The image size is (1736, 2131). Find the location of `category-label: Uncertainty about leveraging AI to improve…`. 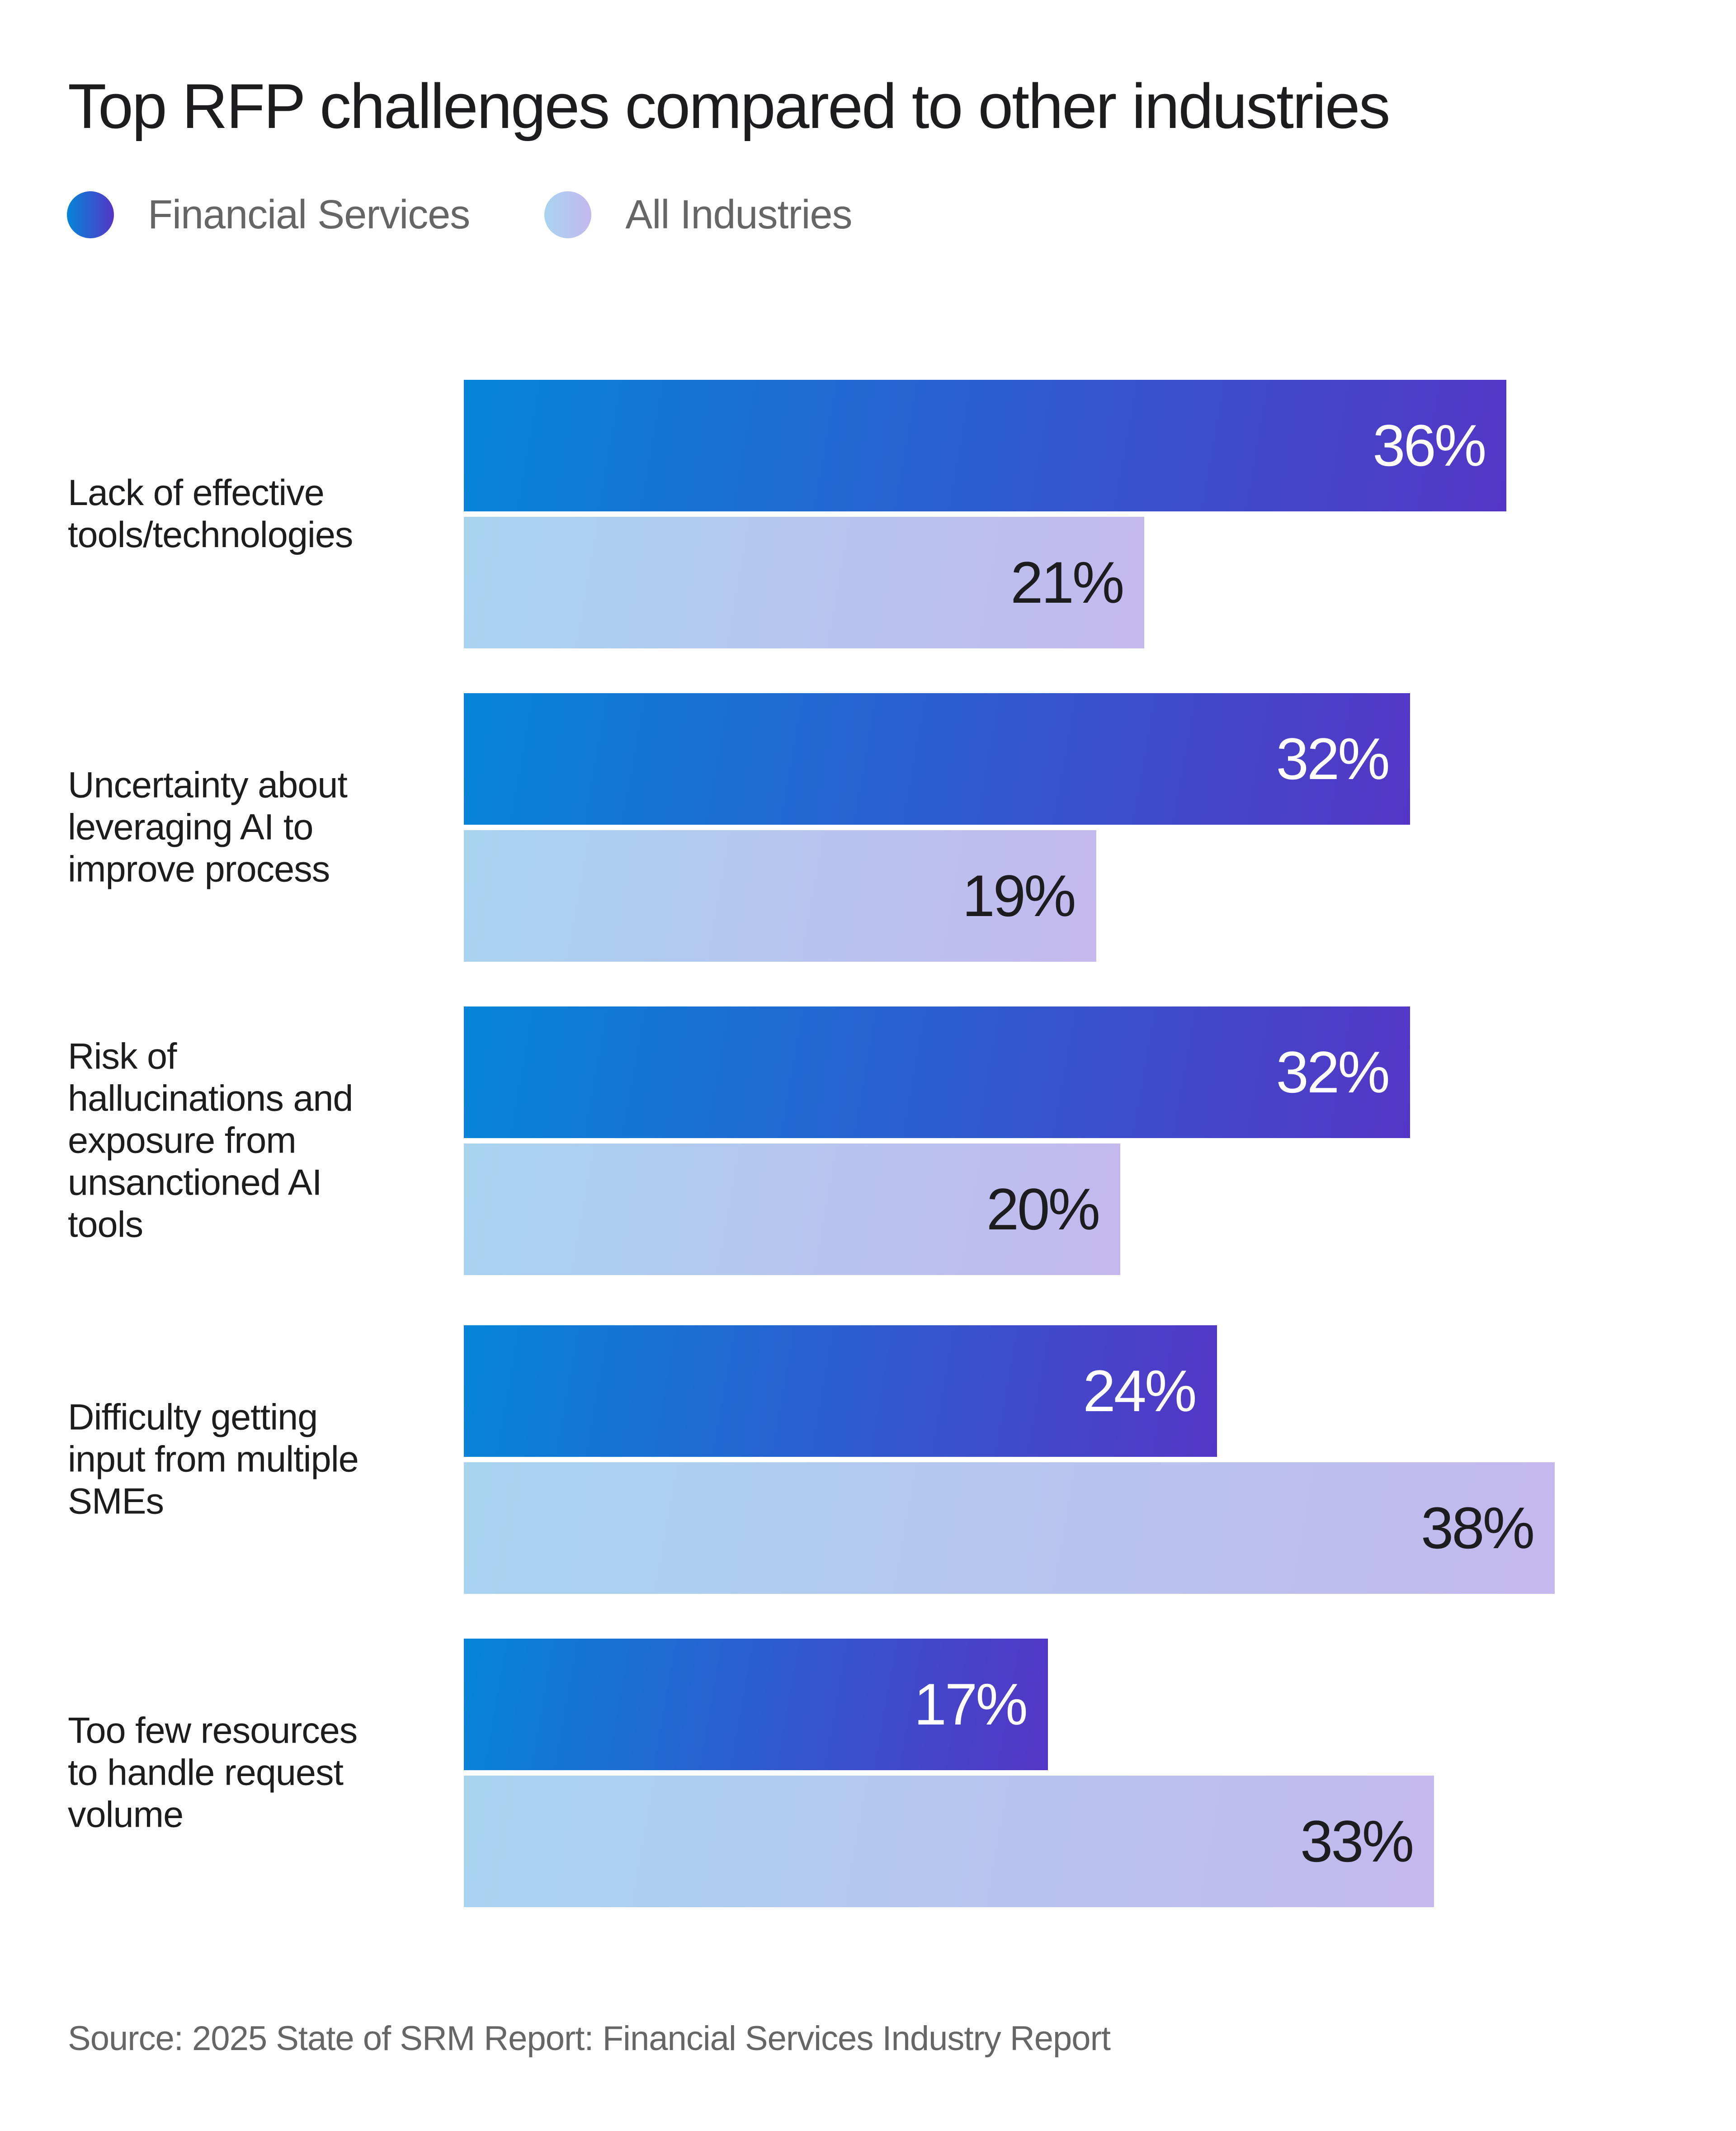

category-label: Uncertainty about leveraging AI to improve… is located at coordinates (240, 828).